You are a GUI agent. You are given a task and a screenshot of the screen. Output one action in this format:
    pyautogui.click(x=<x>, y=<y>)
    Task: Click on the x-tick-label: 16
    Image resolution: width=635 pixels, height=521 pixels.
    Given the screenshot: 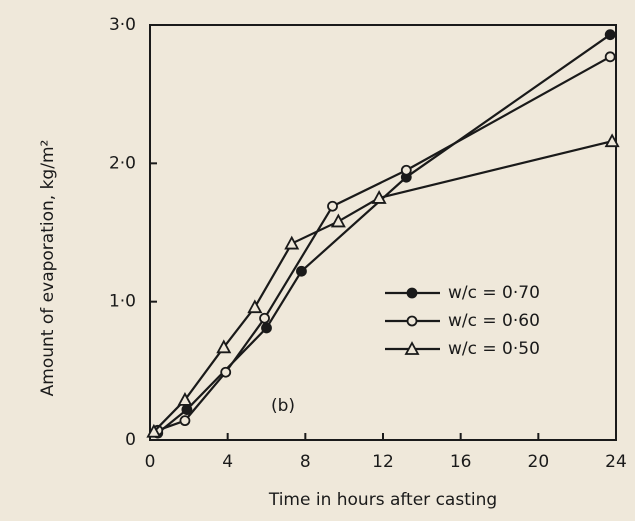 What is the action you would take?
    pyautogui.click(x=461, y=462)
    